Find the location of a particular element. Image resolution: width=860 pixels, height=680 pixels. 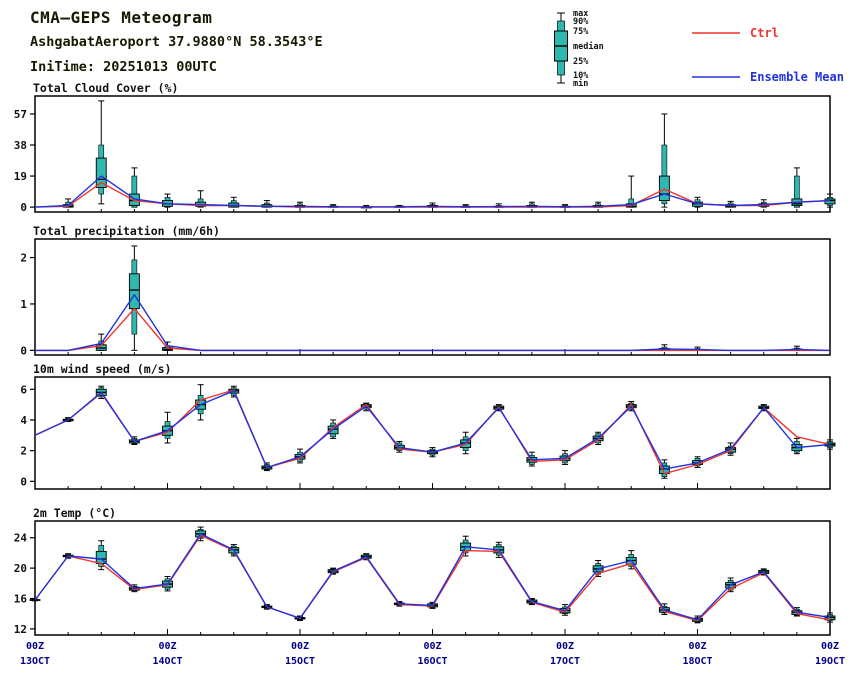

legend-ctrl: Ctrl is located at coordinates (735, 33).